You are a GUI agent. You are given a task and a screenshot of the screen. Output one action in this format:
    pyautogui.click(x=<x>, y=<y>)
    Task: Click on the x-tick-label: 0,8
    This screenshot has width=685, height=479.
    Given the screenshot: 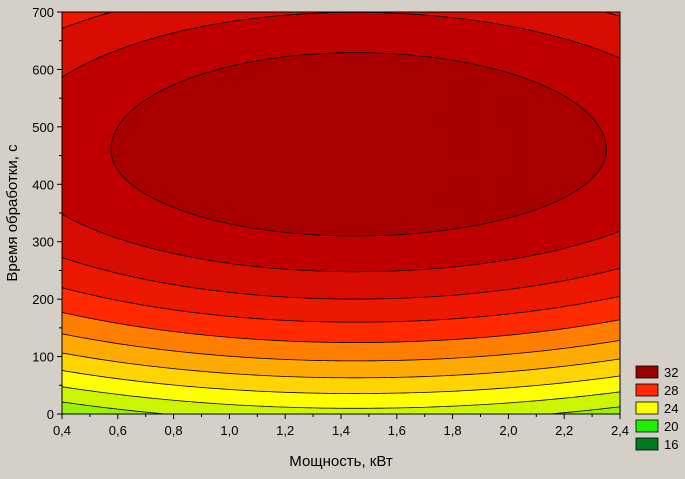 What is the action you would take?
    pyautogui.click(x=174, y=430)
    